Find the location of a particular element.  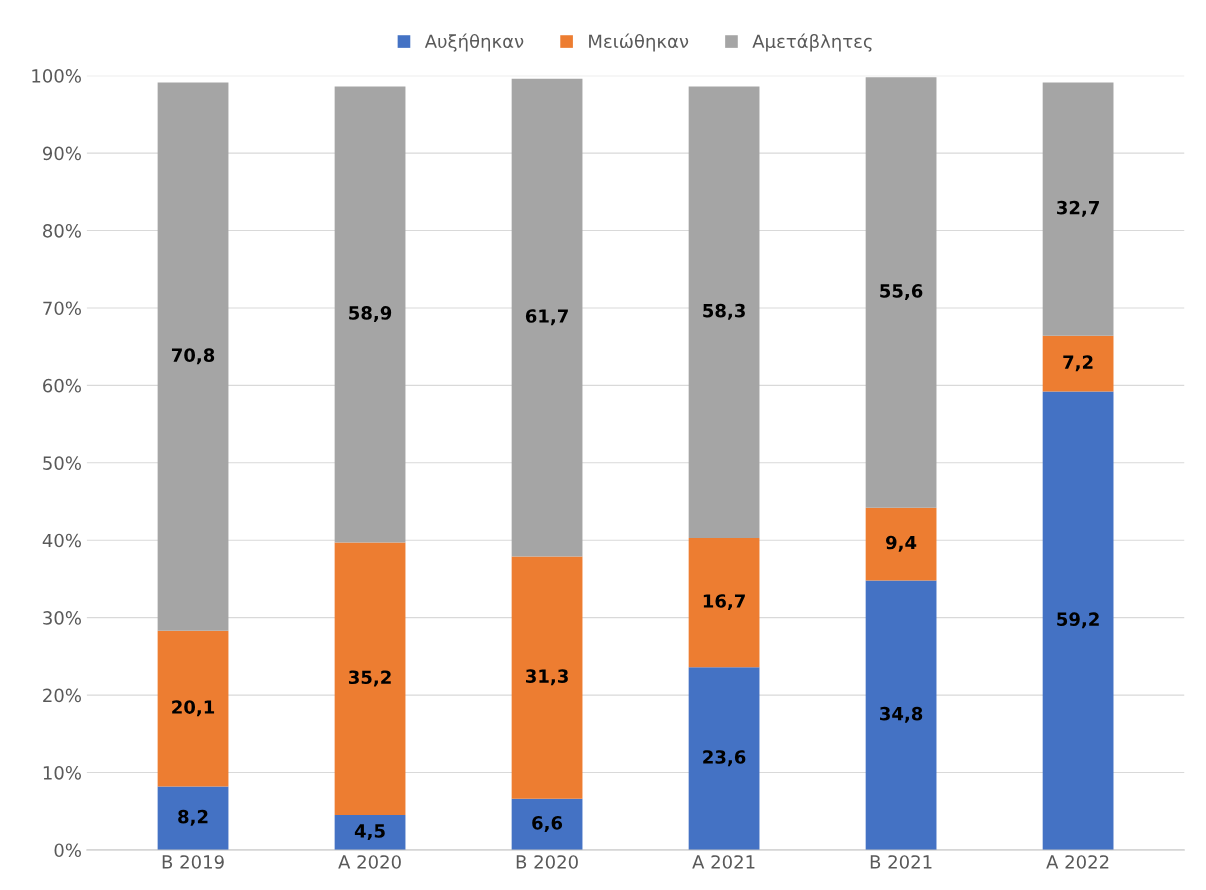

legend-label: Αμετάβλητες is located at coordinates (812, 42).